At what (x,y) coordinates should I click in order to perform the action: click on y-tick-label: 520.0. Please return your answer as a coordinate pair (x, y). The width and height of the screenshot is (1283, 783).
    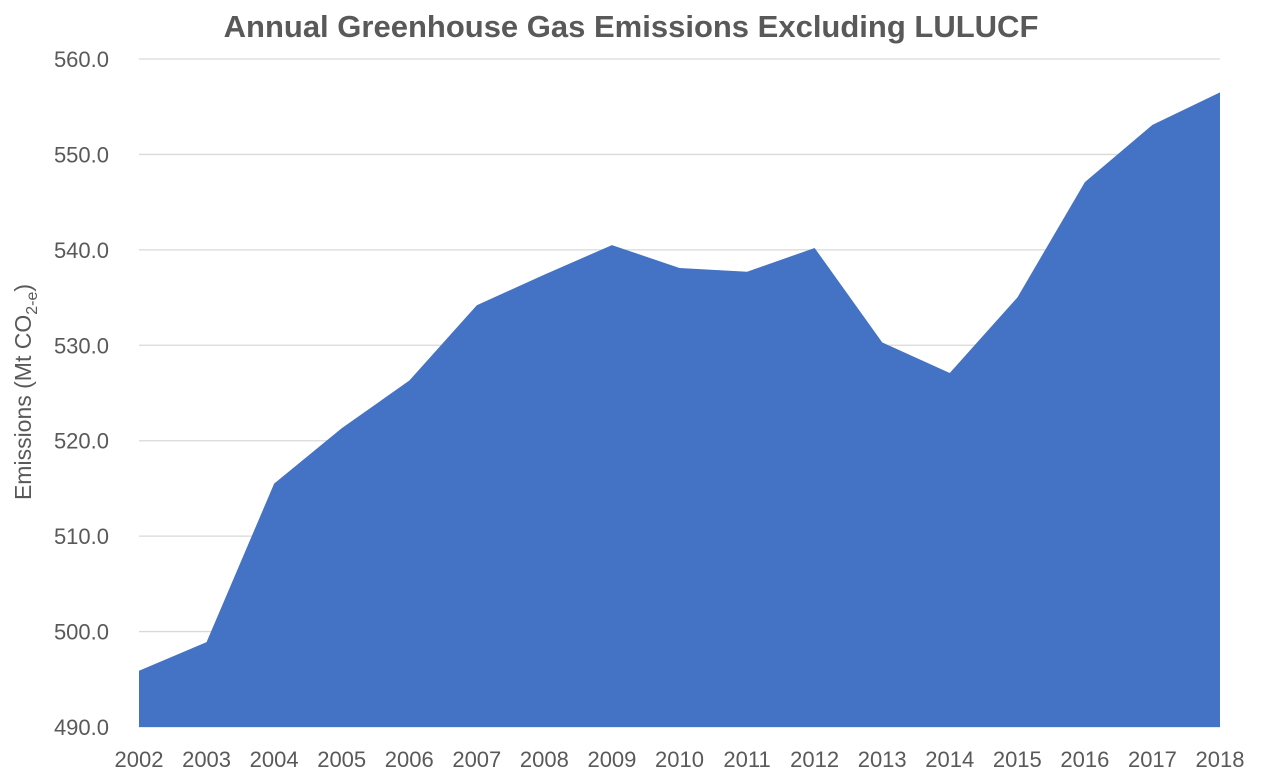
    Looking at the image, I should click on (81, 441).